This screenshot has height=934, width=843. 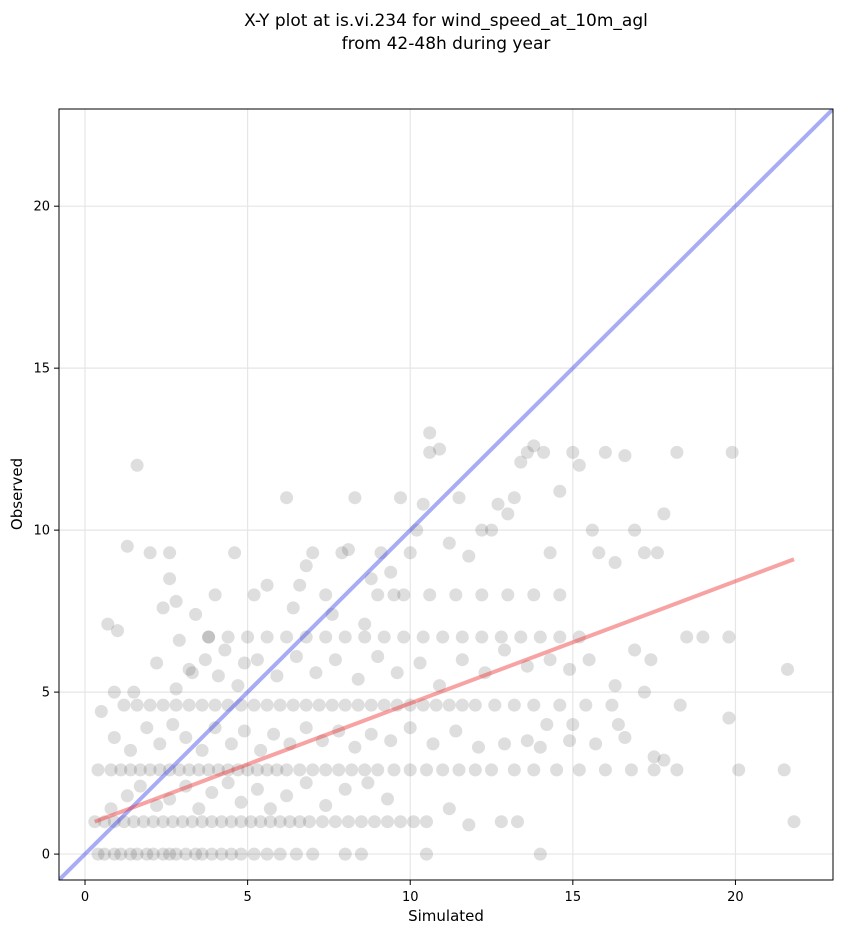 What do you see at coordinates (17, 494) in the screenshot?
I see `y-axis-label: Observed` at bounding box center [17, 494].